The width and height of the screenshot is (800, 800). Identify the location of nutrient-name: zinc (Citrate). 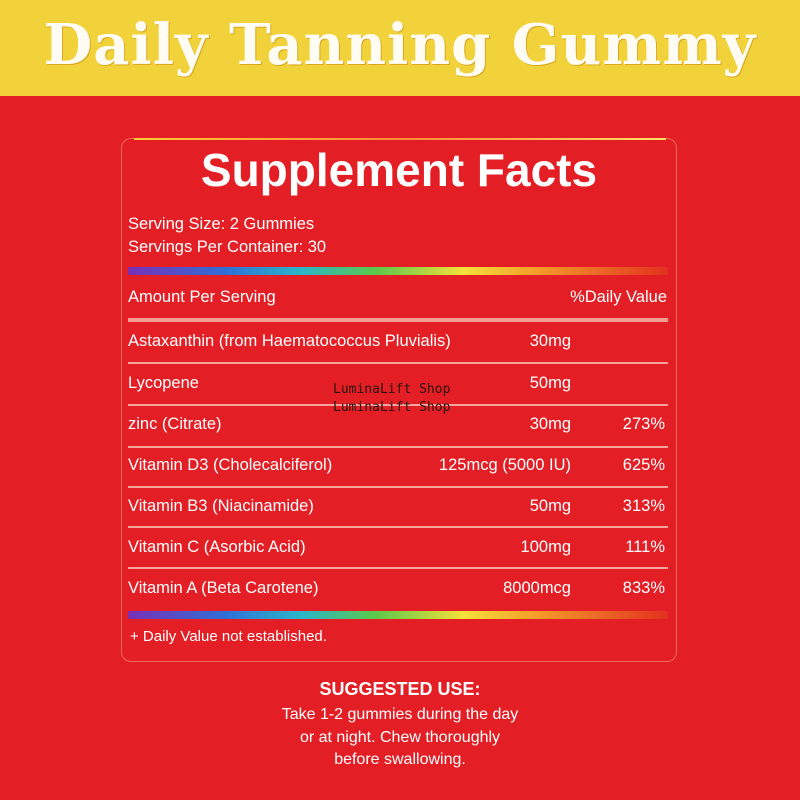
(175, 424).